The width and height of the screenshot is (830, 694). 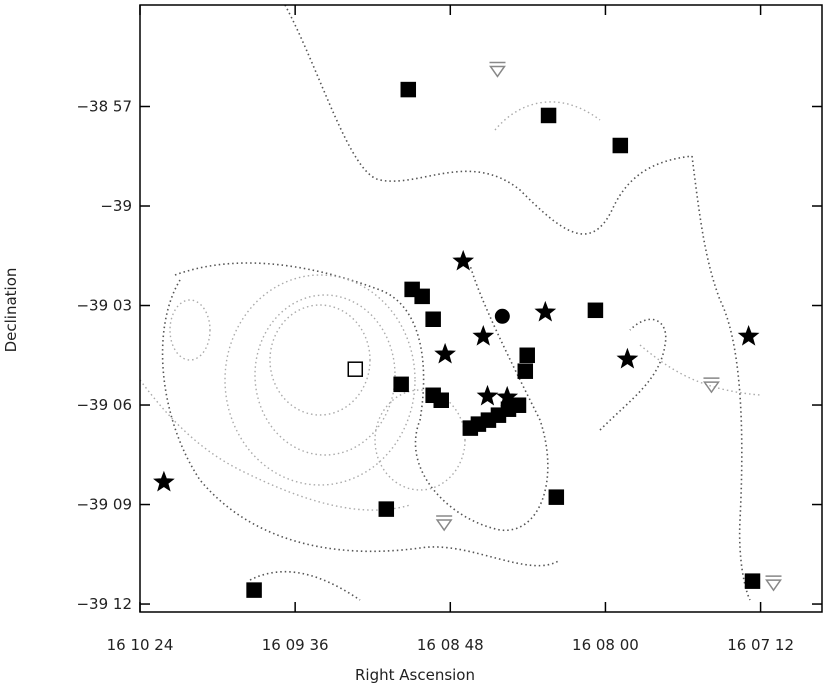 What do you see at coordinates (104, 306) in the screenshot?
I see `y-tick-label: −39 03` at bounding box center [104, 306].